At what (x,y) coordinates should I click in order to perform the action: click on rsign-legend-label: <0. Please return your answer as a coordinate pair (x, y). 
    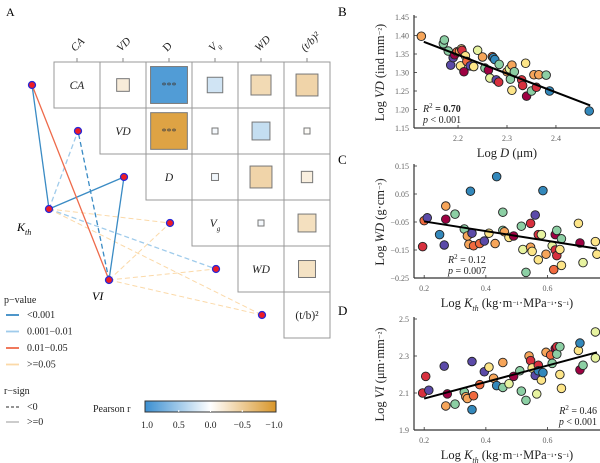
    Looking at the image, I should click on (32, 407).